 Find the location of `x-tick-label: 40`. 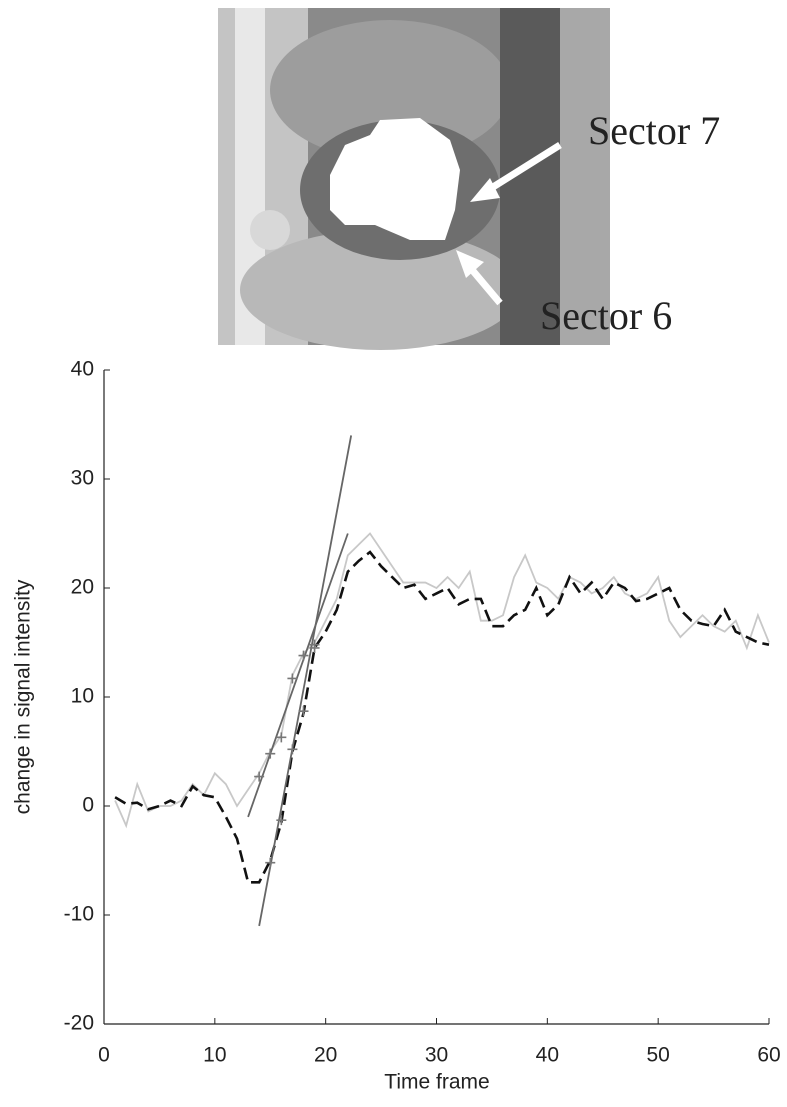

x-tick-label: 40 is located at coordinates (547, 1055).